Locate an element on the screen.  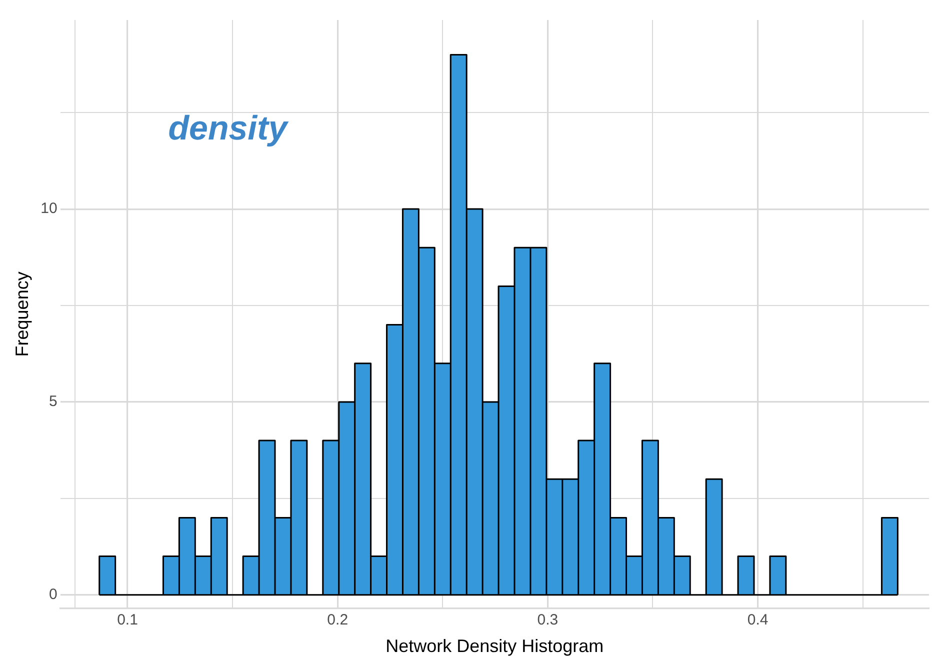
x-axis-title: Network Density Histogram is located at coordinates (495, 646).